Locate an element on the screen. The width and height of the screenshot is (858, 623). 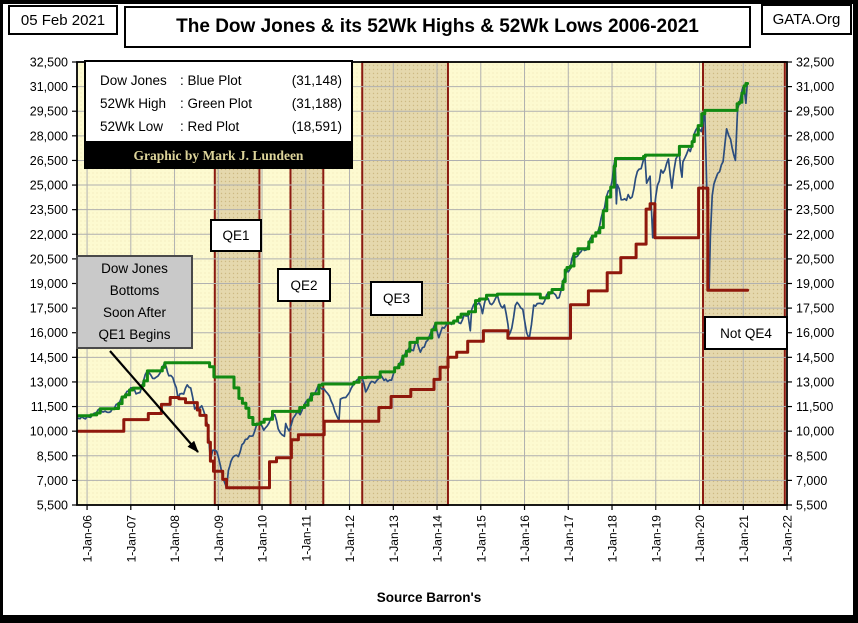
not-qe4-label: Not QE4 is located at coordinates (746, 333).